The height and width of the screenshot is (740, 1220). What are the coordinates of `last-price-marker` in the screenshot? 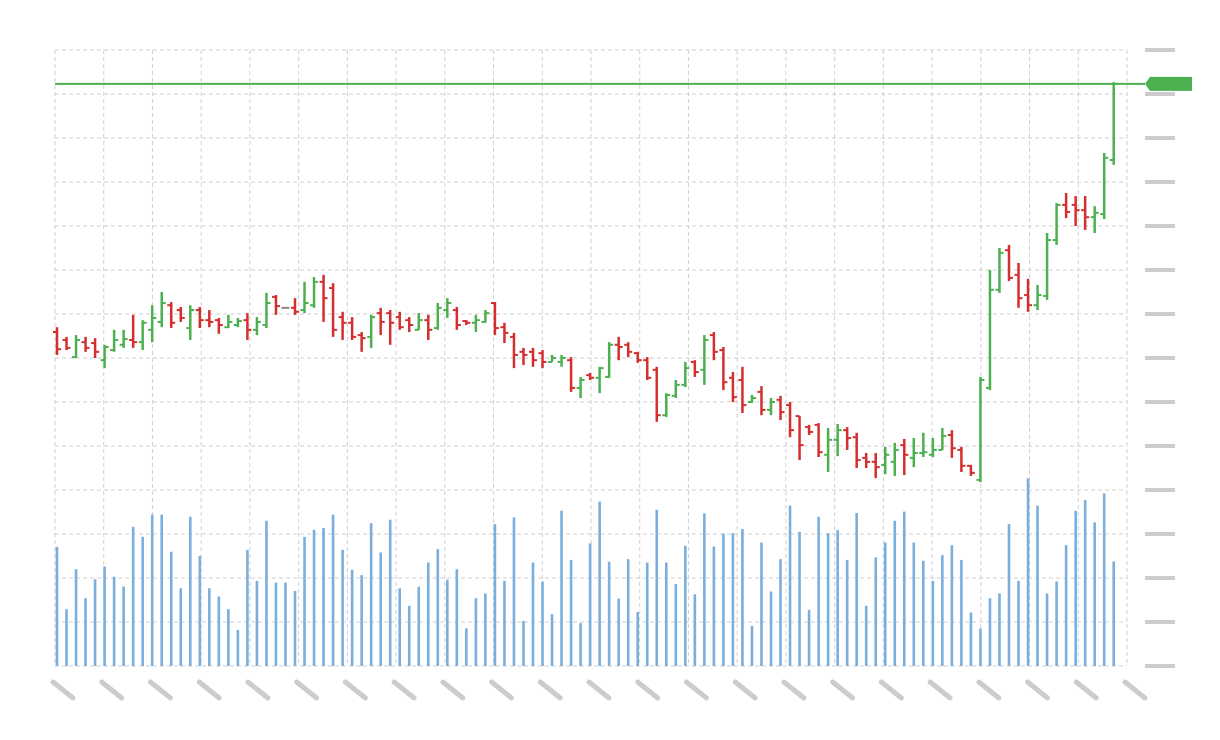 It's located at (1168, 83).